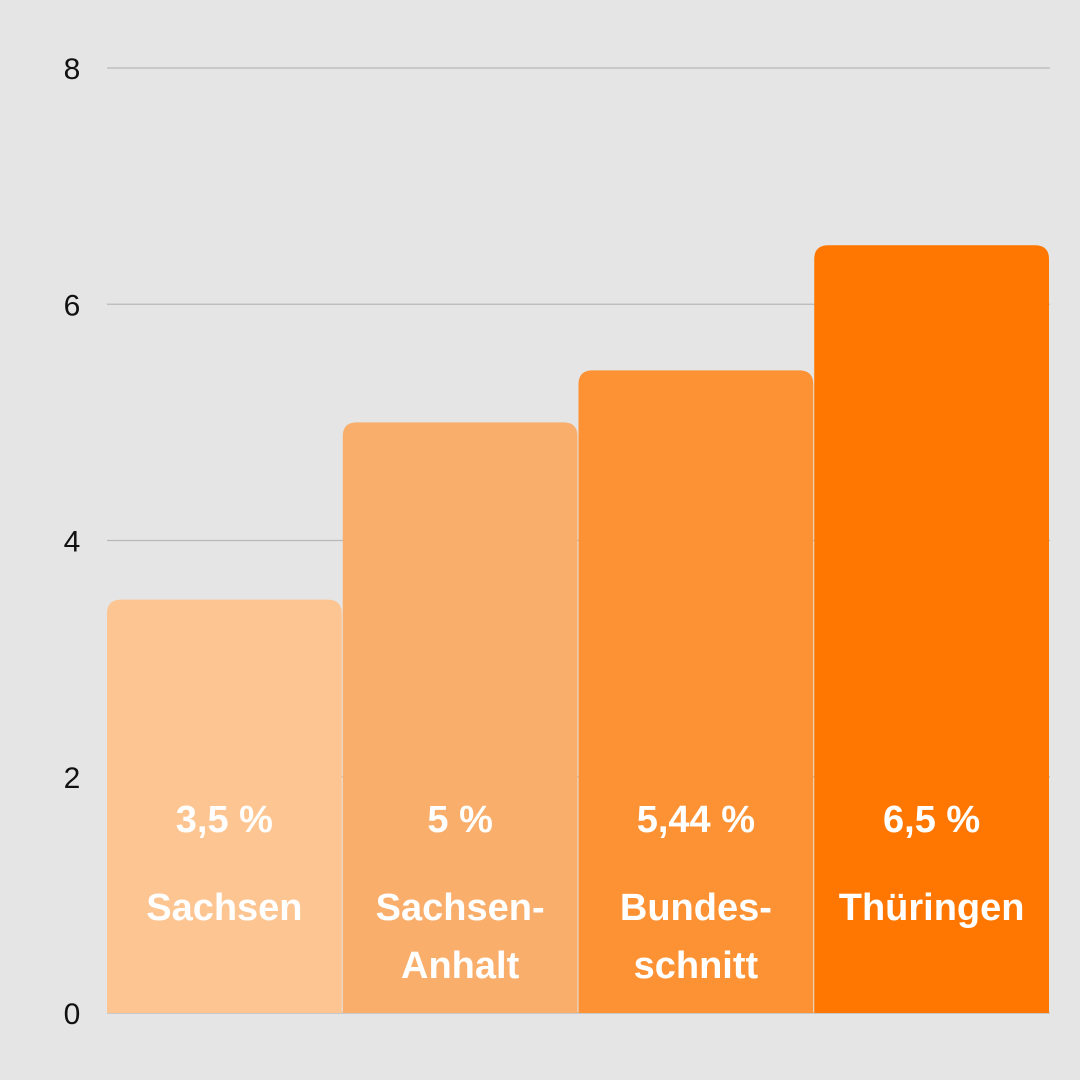 The image size is (1080, 1080). Describe the element at coordinates (72, 305) in the screenshot. I see `y-tick-label: 6` at that location.